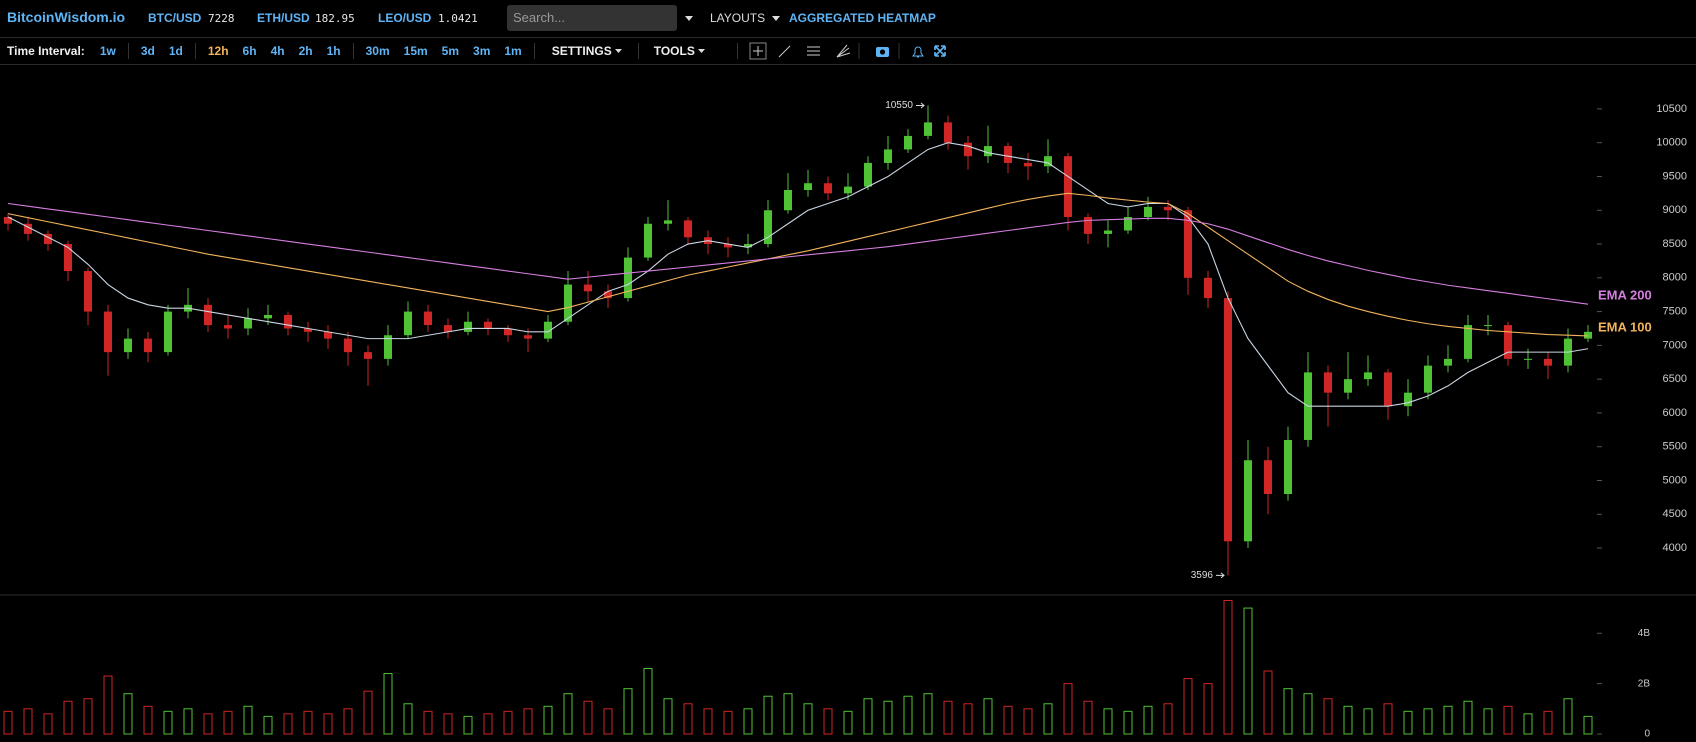  I want to click on ticker-symbol: LEO/USD, so click(405, 18).